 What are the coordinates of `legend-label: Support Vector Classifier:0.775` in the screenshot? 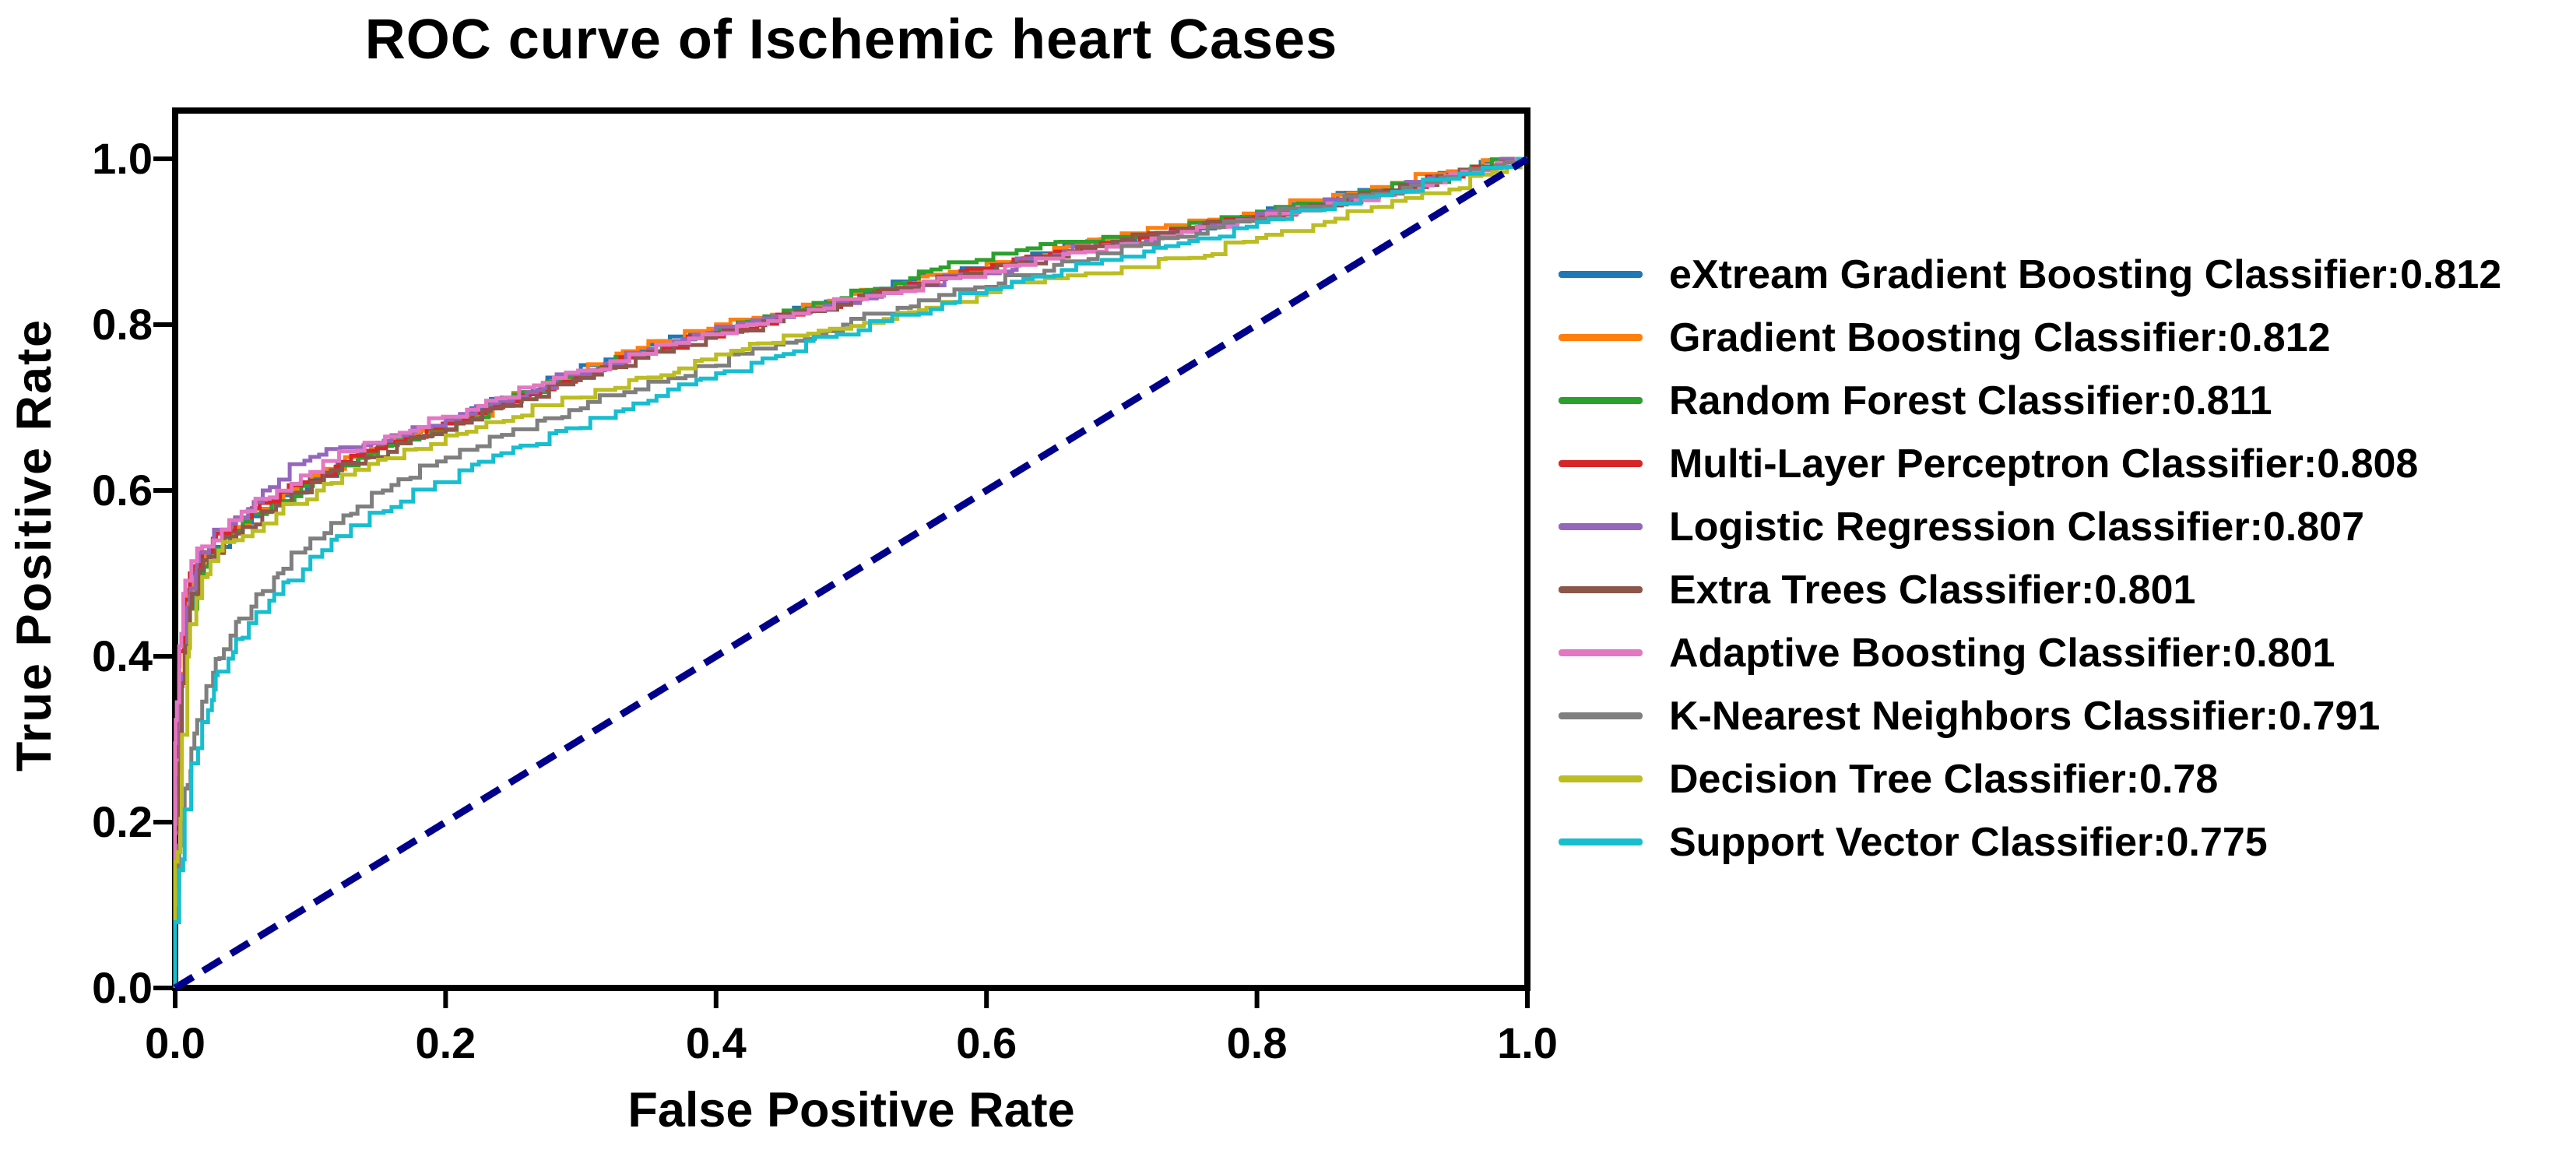 It's located at (1969, 842).